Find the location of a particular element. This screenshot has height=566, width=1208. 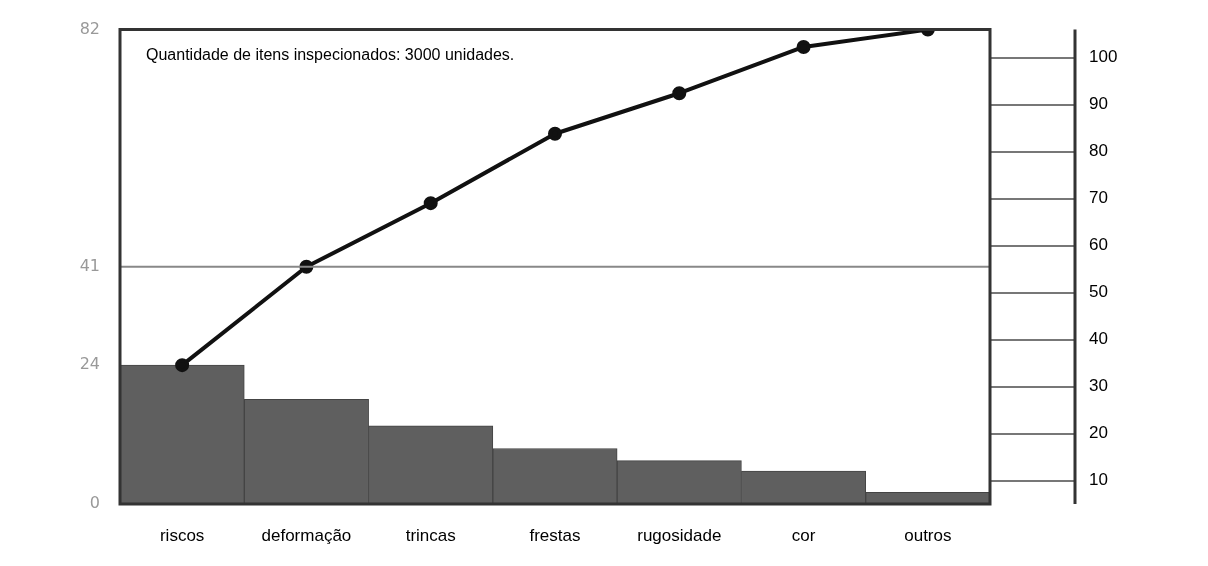

x-tick-label: riscos is located at coordinates (182, 535).